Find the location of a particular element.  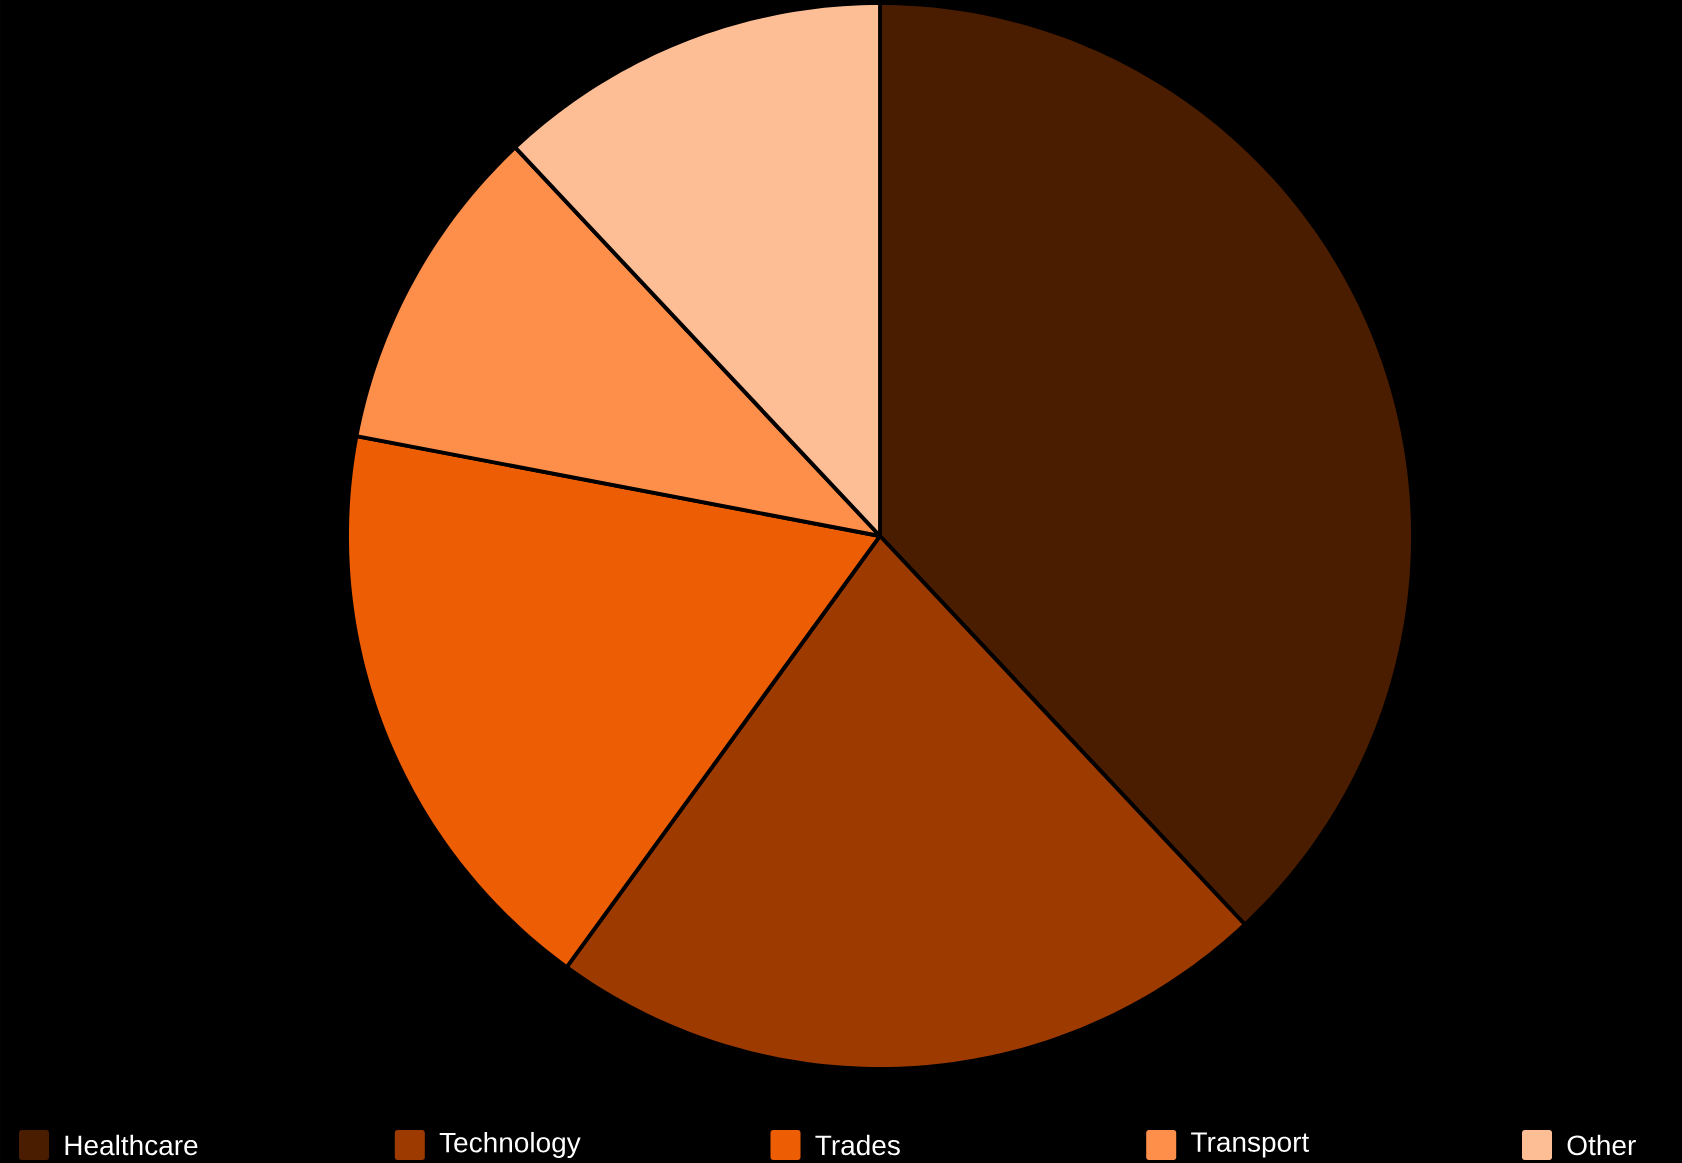

legend-label: Other is located at coordinates (1601, 1145).